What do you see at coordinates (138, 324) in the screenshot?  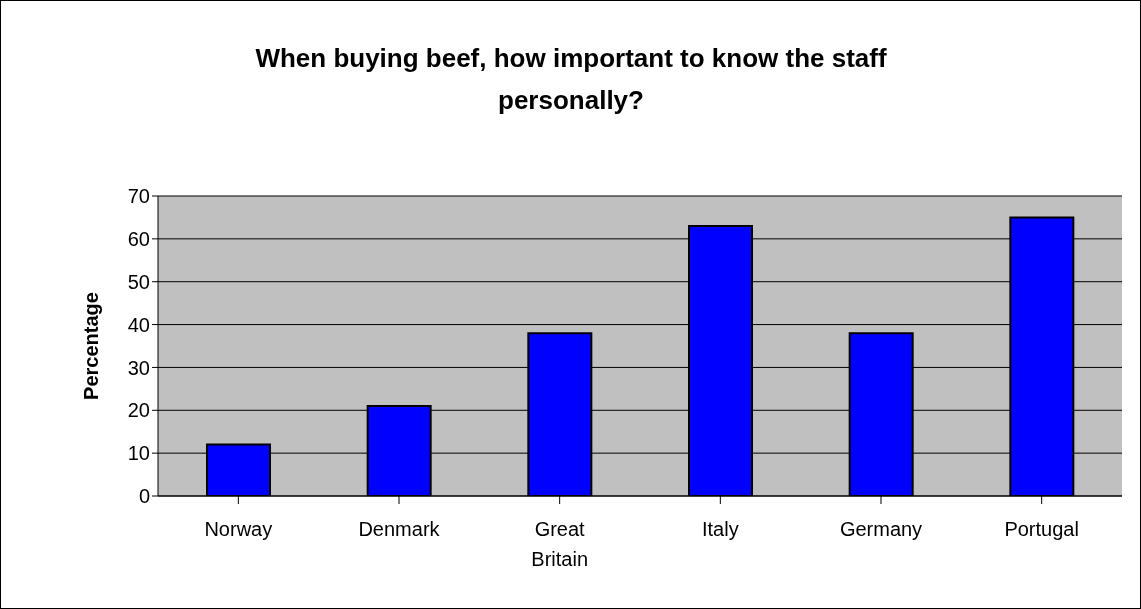 I see `y-tick-label: 40` at bounding box center [138, 324].